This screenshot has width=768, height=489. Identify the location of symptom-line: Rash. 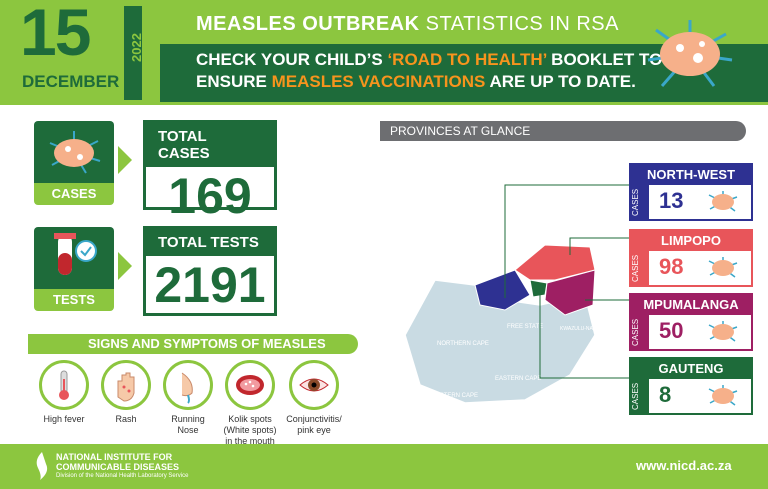
(126, 419).